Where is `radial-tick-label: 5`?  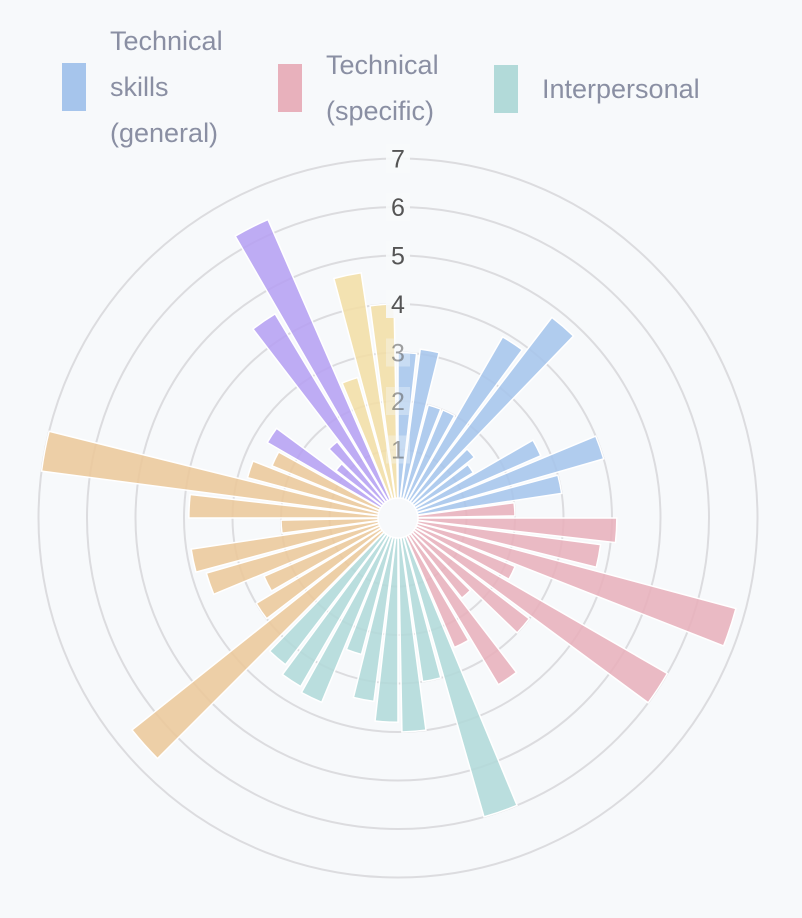 radial-tick-label: 5 is located at coordinates (398, 257).